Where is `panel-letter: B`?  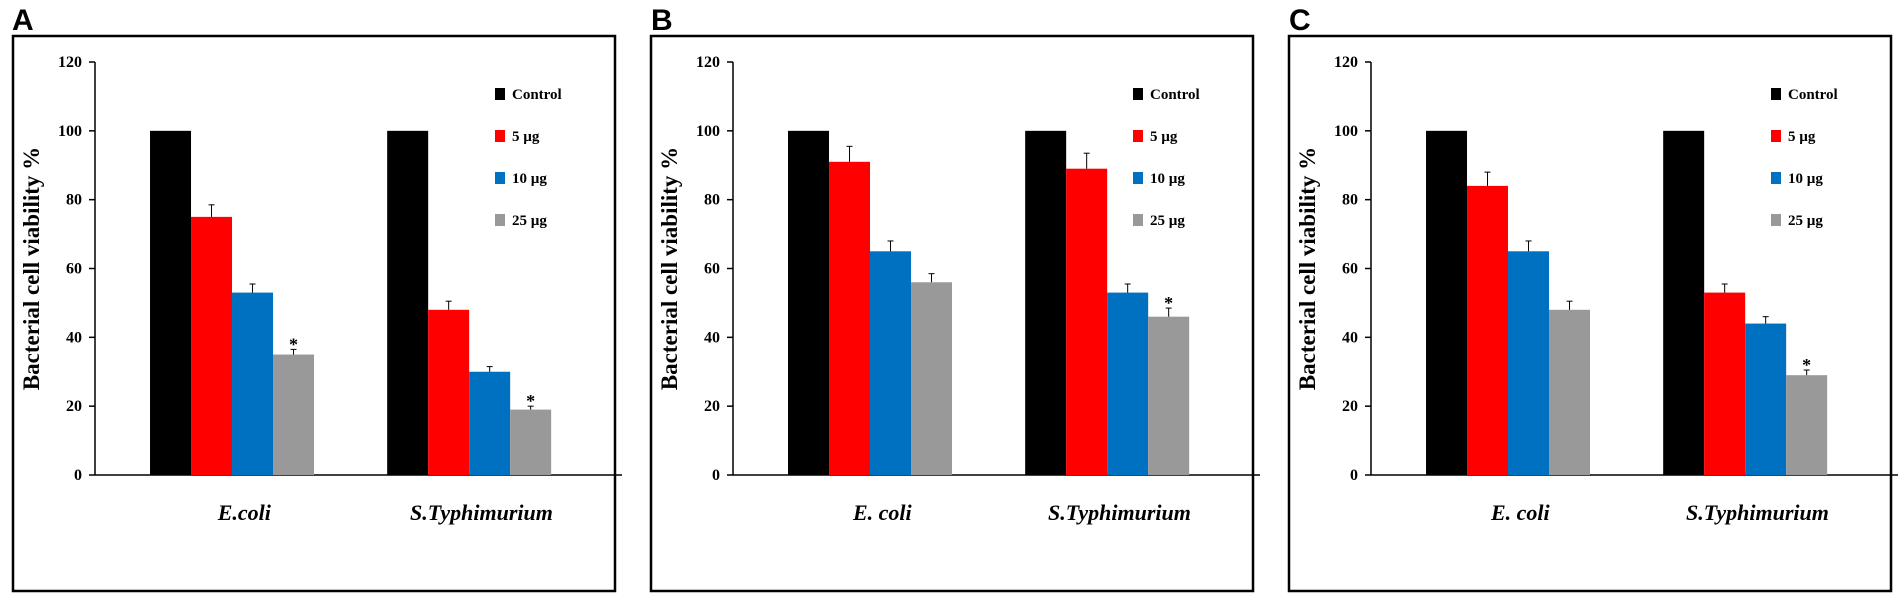 panel-letter: B is located at coordinates (662, 20).